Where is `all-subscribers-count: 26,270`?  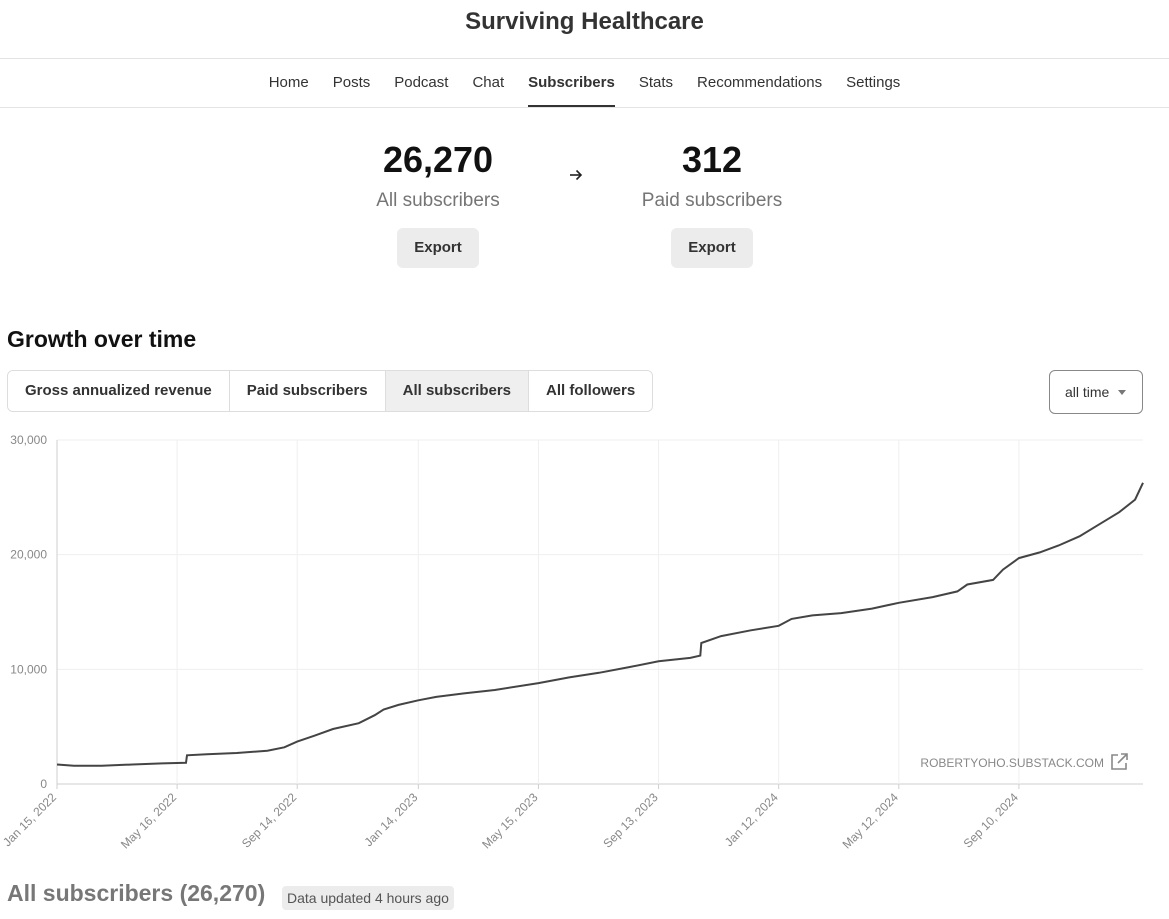
all-subscribers-count: 26,270 is located at coordinates (438, 159).